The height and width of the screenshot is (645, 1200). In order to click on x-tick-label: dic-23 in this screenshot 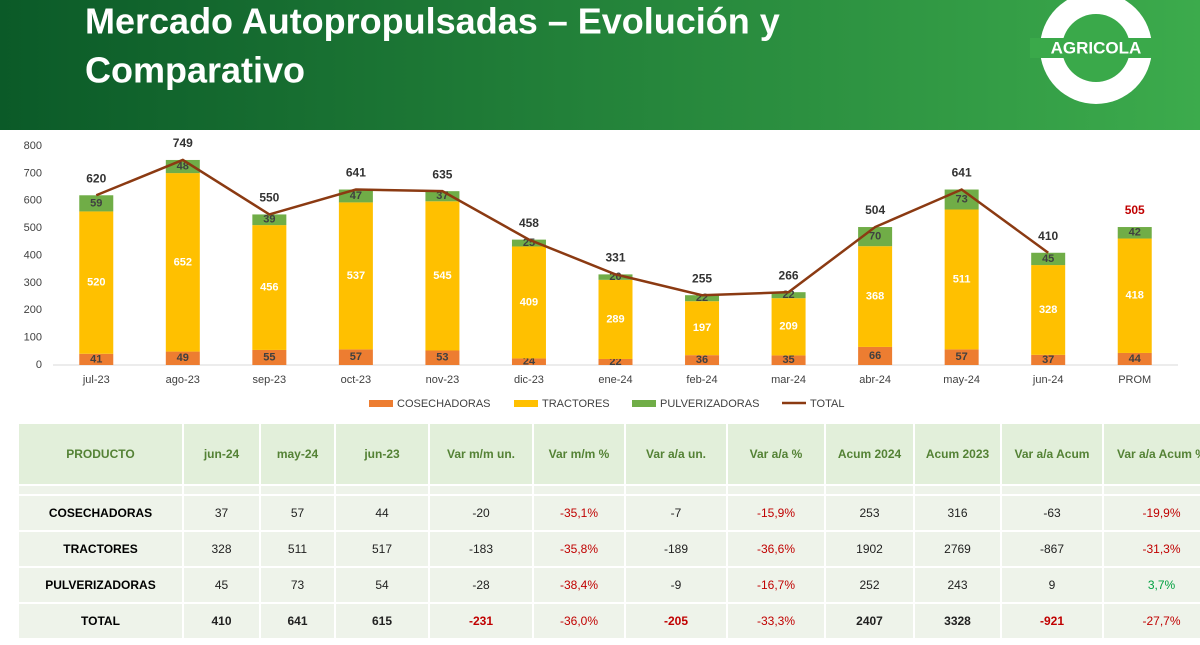, I will do `click(529, 380)`.